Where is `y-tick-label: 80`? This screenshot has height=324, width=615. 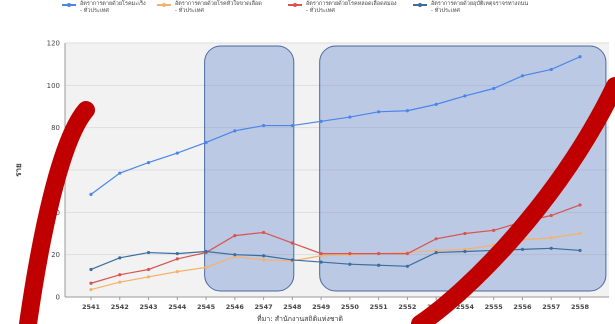 y-tick-label: 80 is located at coordinates (55, 128).